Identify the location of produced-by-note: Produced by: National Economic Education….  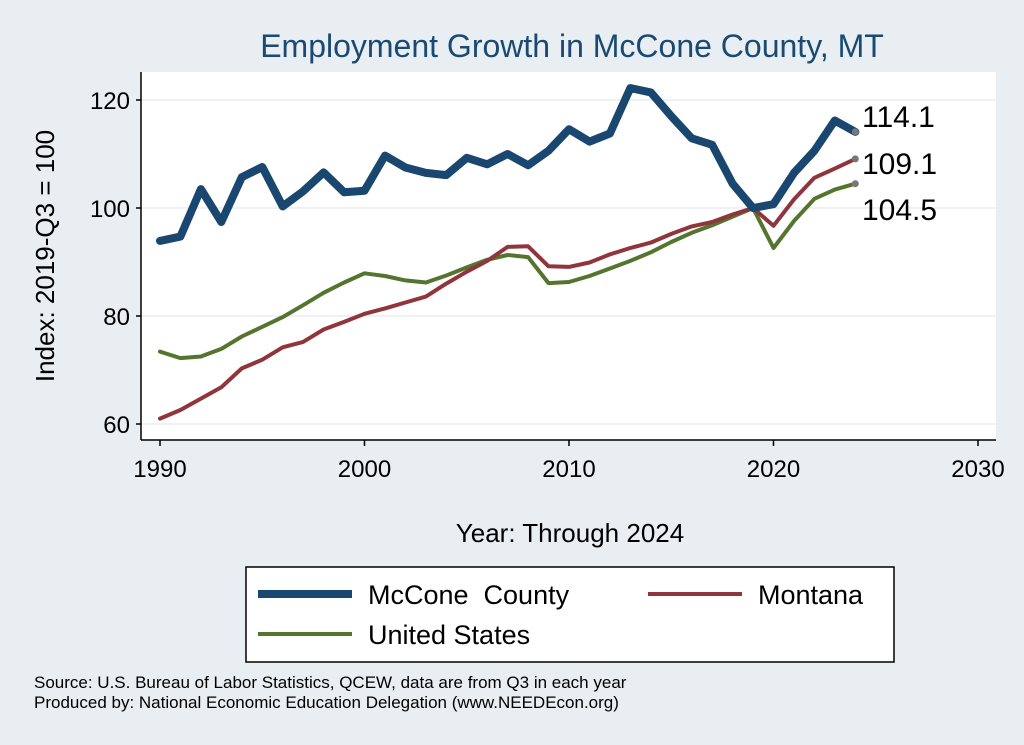
(326, 702).